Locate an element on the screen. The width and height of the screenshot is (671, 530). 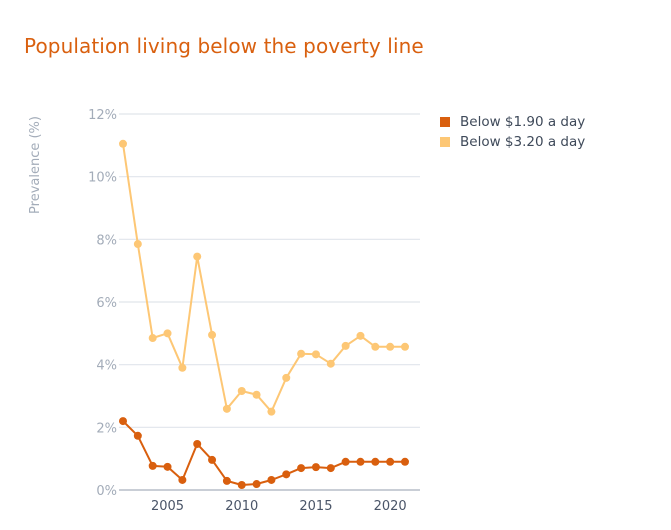
legend-label: Below $1.90 a day is located at coordinates (523, 122).